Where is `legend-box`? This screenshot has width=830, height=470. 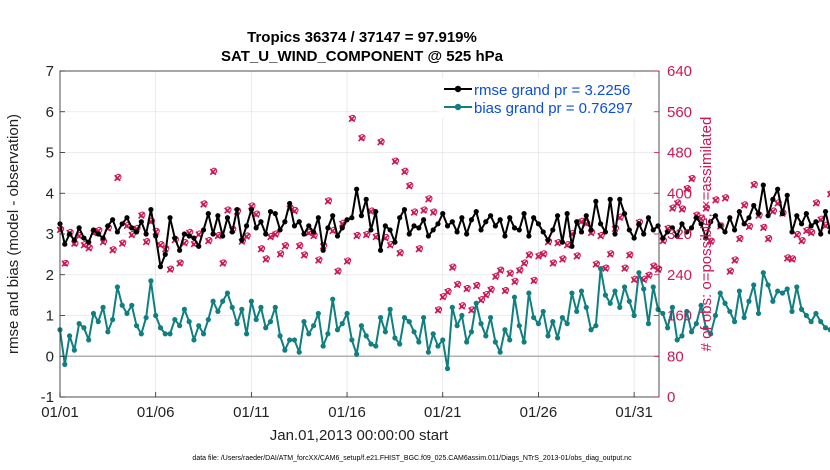 legend-box is located at coordinates (546, 98).